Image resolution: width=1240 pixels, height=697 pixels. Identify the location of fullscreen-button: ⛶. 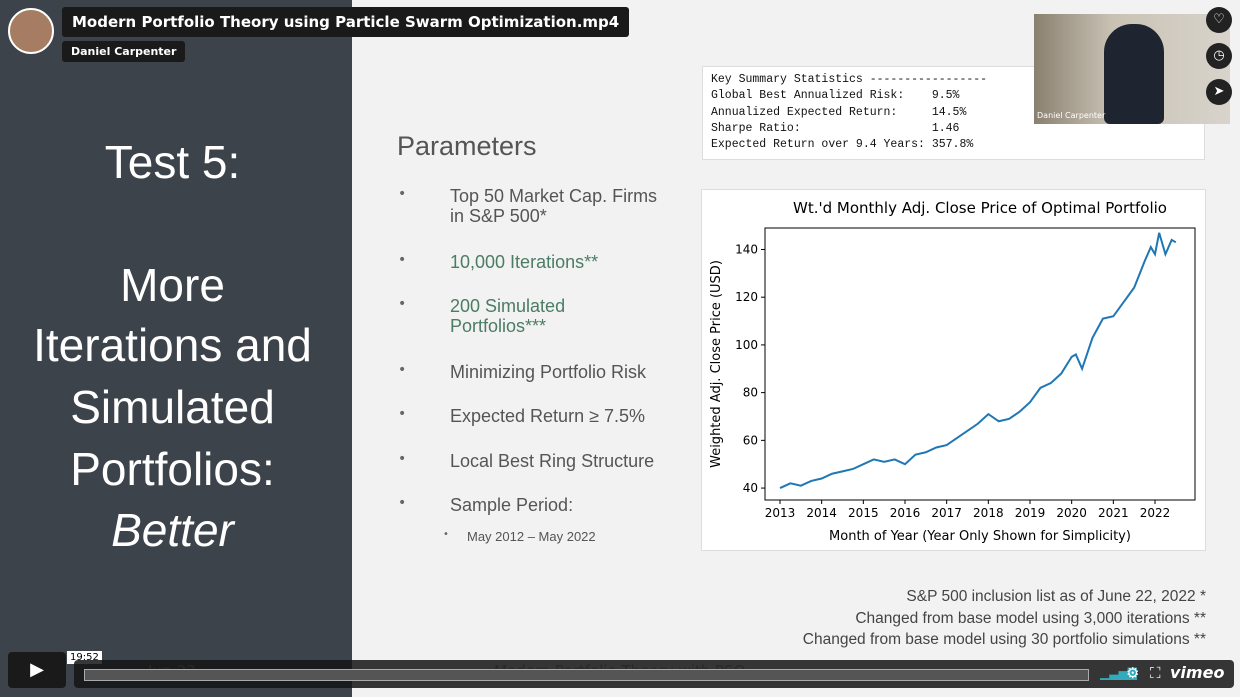
(1155, 673).